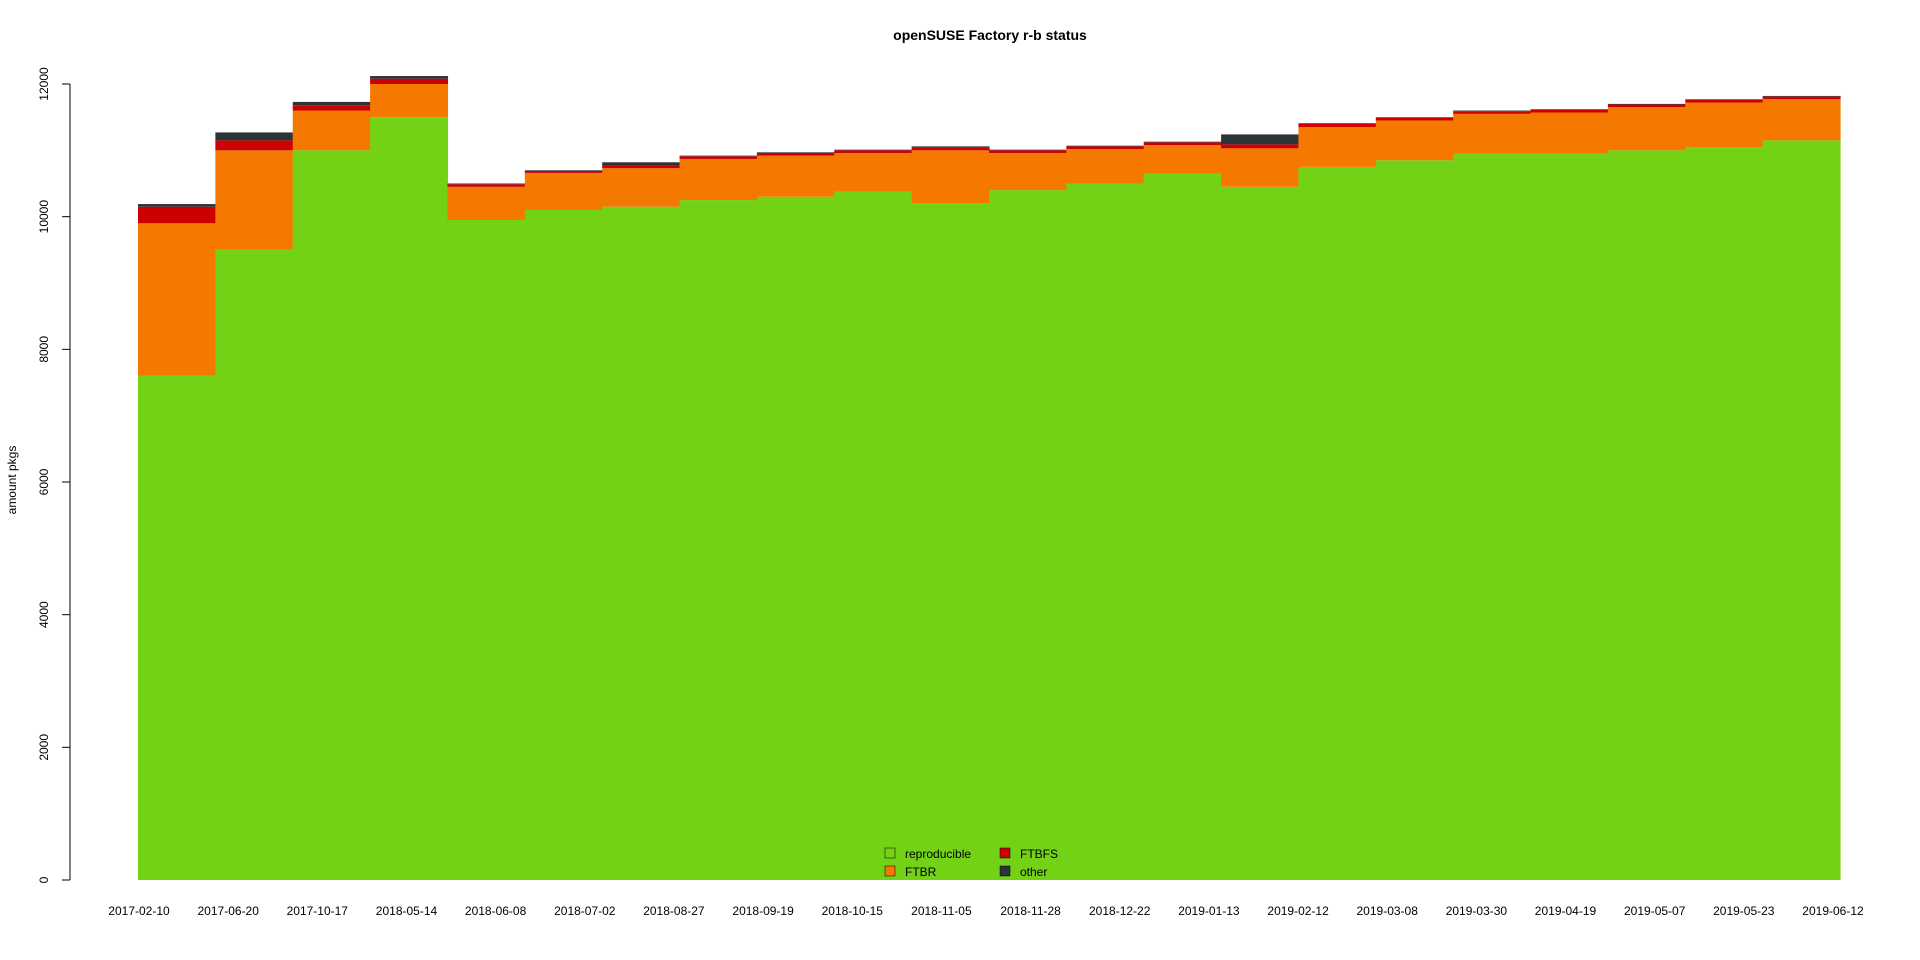  I want to click on legend-swatch-reproducible, so click(890, 853).